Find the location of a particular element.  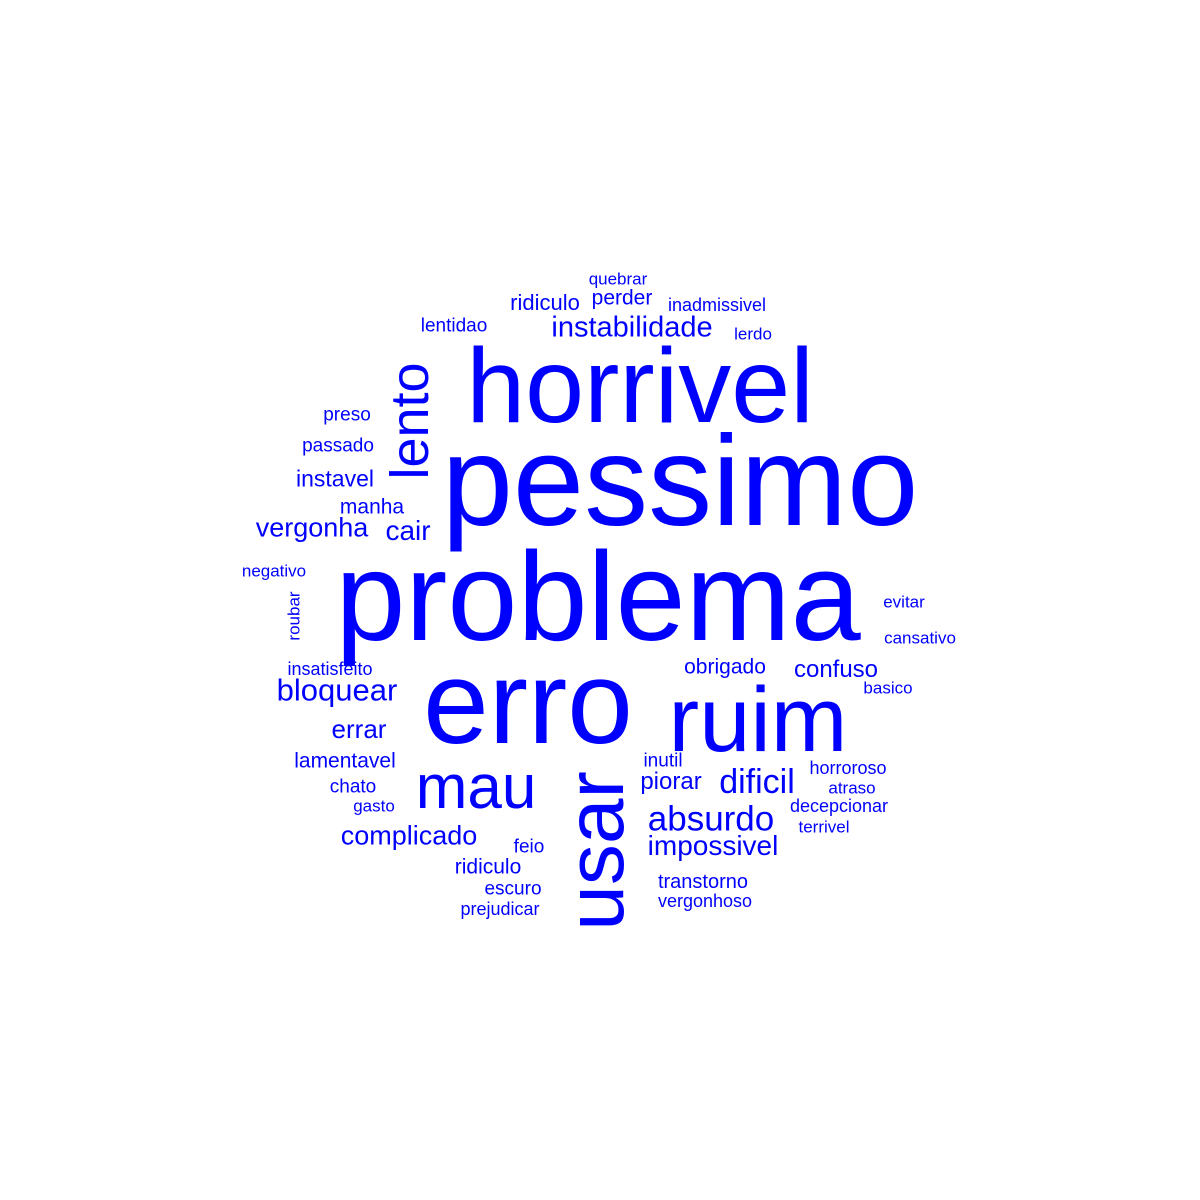

word-complicado: complicado is located at coordinates (409, 835).